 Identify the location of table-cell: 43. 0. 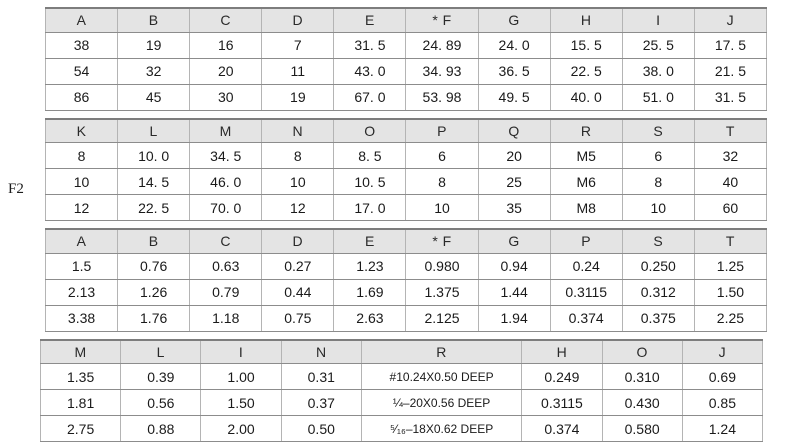
(370, 71).